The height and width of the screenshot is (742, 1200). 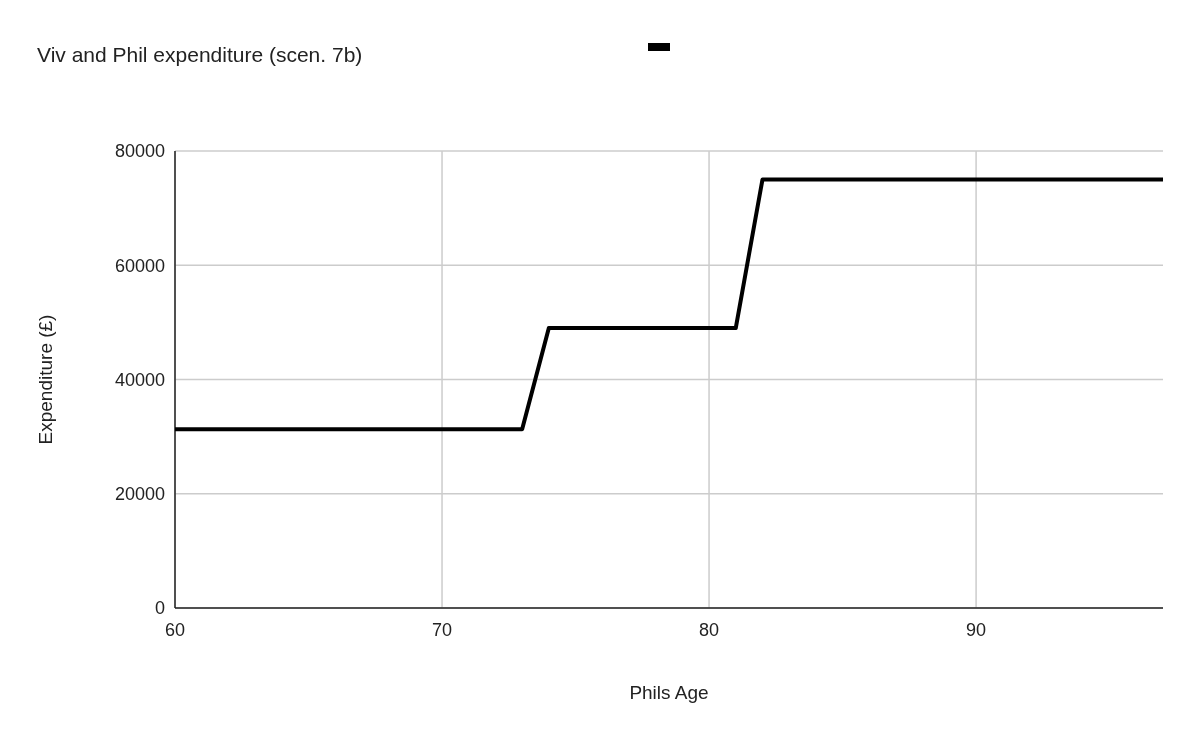 I want to click on chart-title: Viv and Phil expenditure (scen. 7b), so click(x=200, y=54).